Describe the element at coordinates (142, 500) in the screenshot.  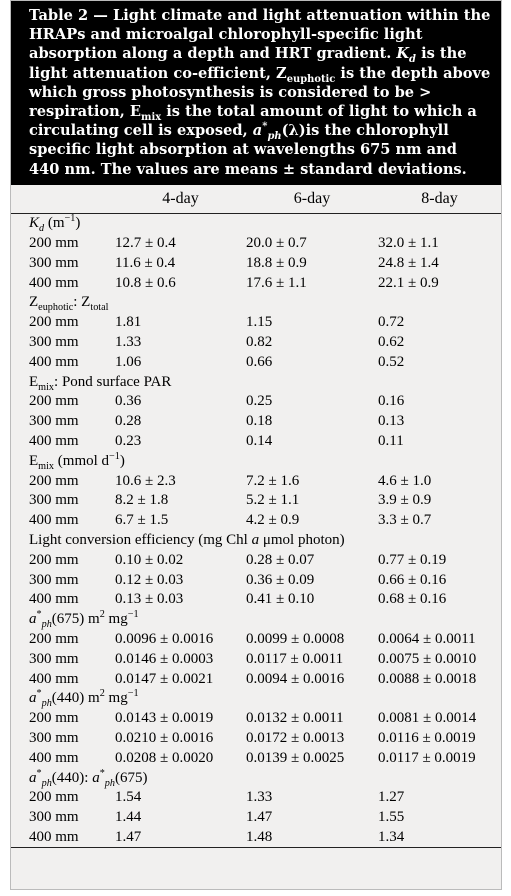
I see `value-cell: 8.2 ± 1.8` at that location.